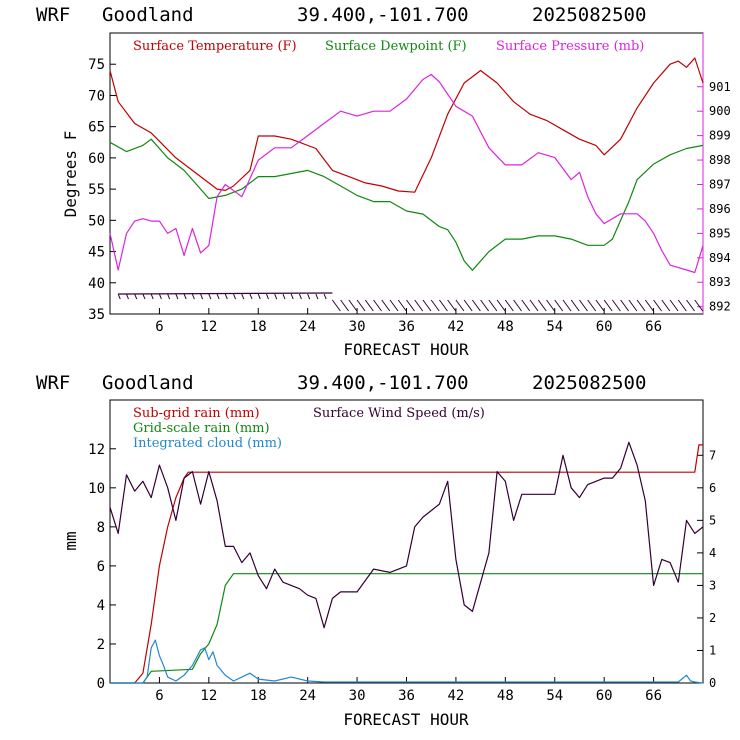 This screenshot has height=740, width=740. Describe the element at coordinates (406, 125) in the screenshot. I see `temperature-line` at that location.